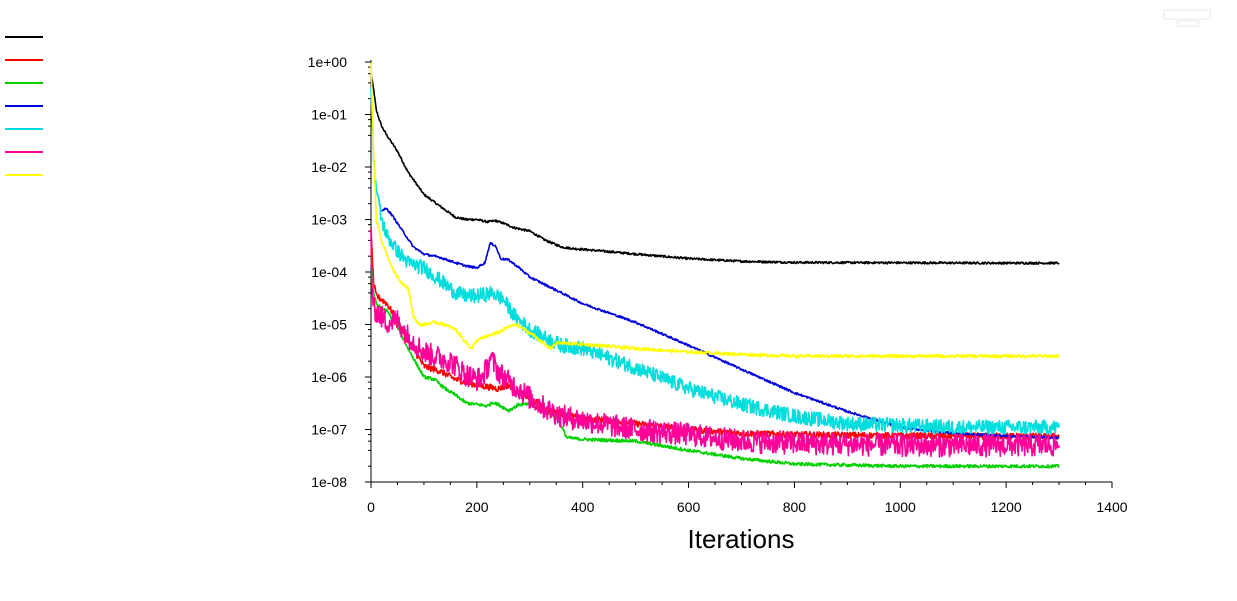  Describe the element at coordinates (329, 325) in the screenshot. I see `y-tick-label: 1e-05` at that location.